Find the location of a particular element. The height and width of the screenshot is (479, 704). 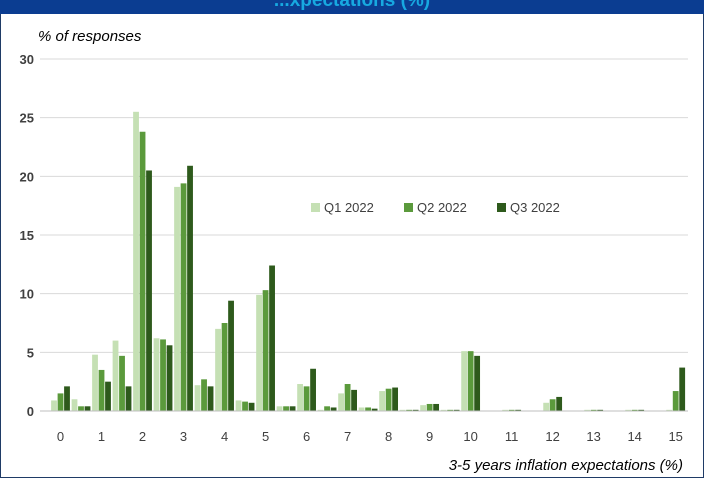

y-tick-labels: 0 5 10 15 20 25 30 is located at coordinates (27, 235).